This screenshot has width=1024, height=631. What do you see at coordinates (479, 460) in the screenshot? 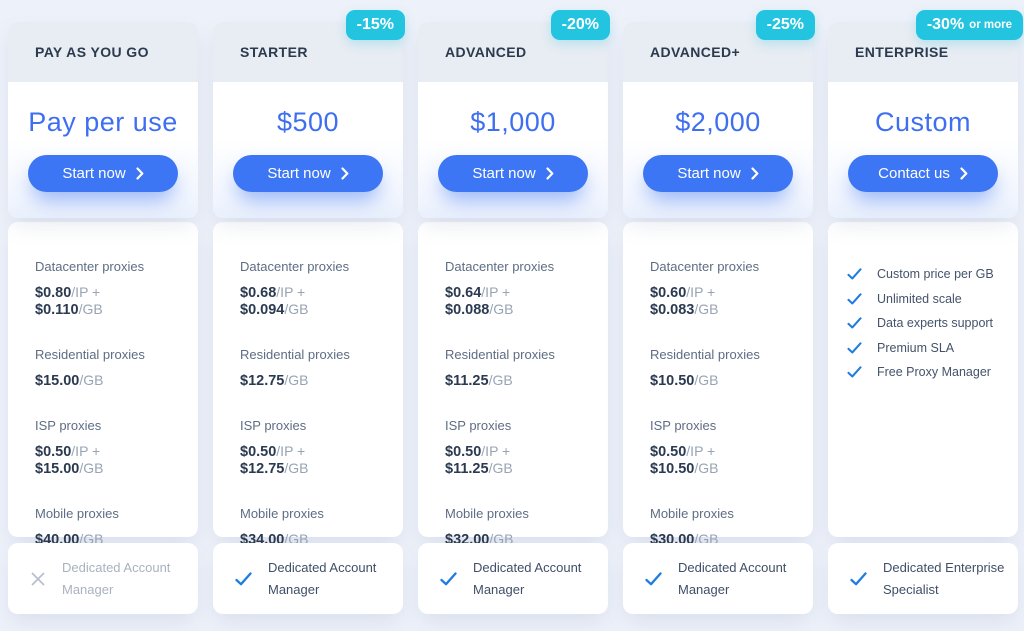
I see `proxy-price: $0.50/IP + $11.25/GB` at bounding box center [479, 460].